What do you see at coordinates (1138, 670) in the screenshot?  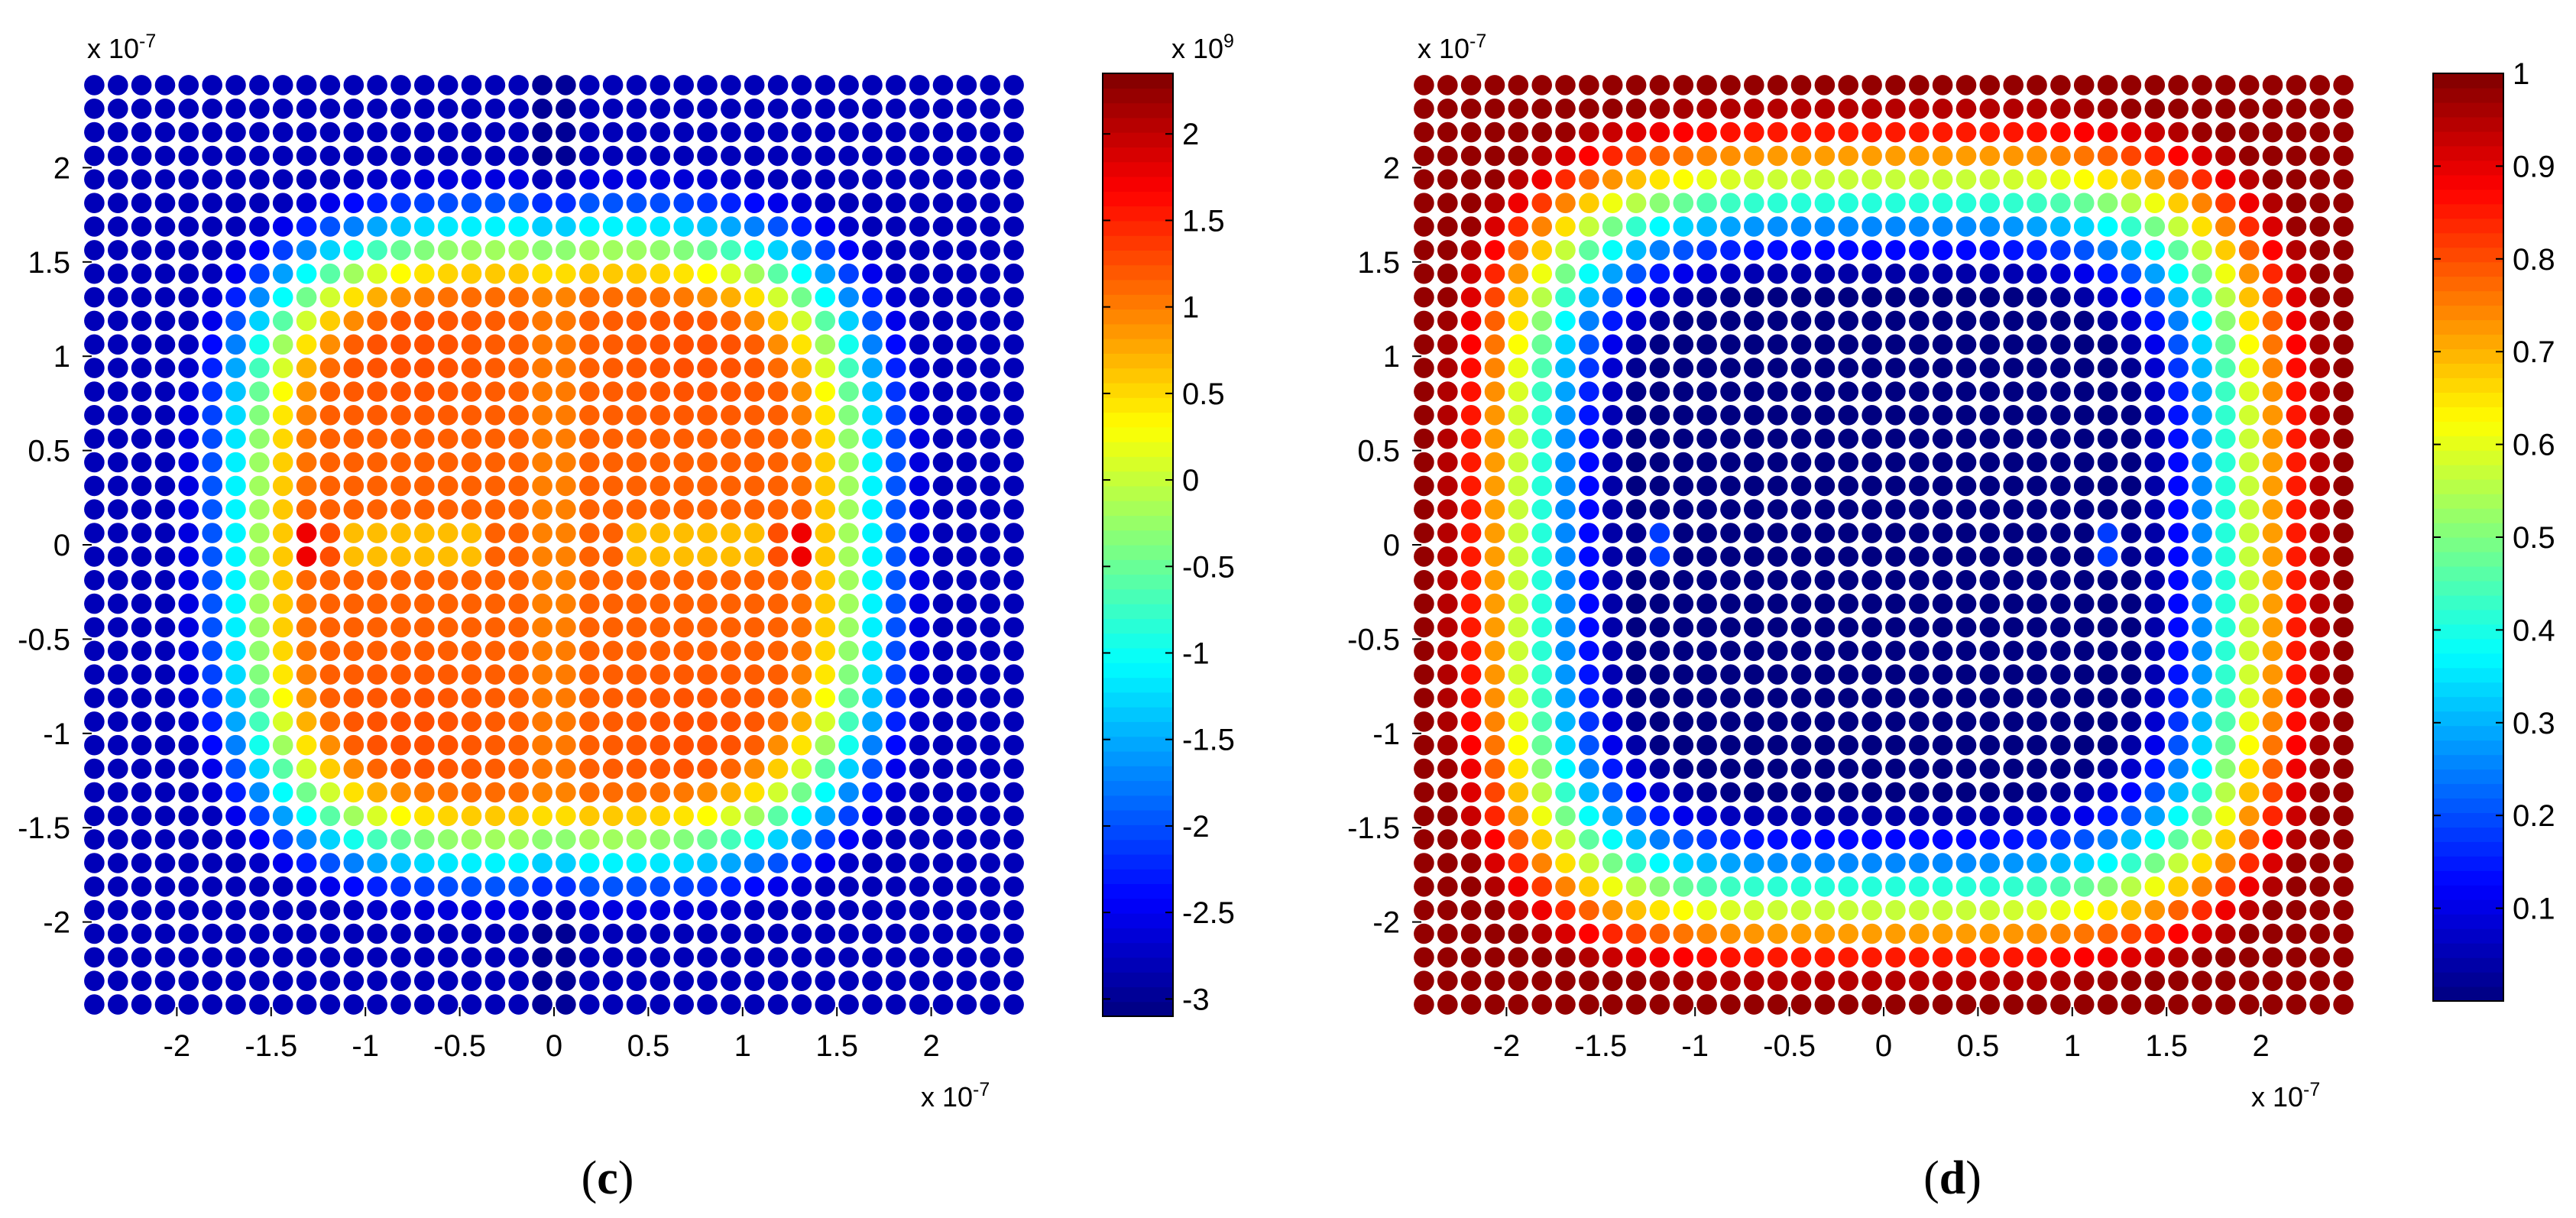 I see `colorbar-segment` at bounding box center [1138, 670].